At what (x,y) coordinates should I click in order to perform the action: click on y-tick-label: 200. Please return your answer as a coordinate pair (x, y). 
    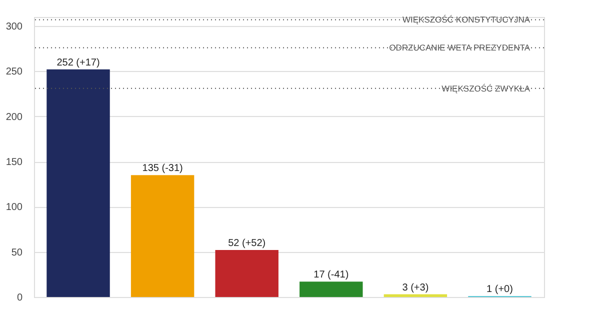
    Looking at the image, I should click on (14, 117).